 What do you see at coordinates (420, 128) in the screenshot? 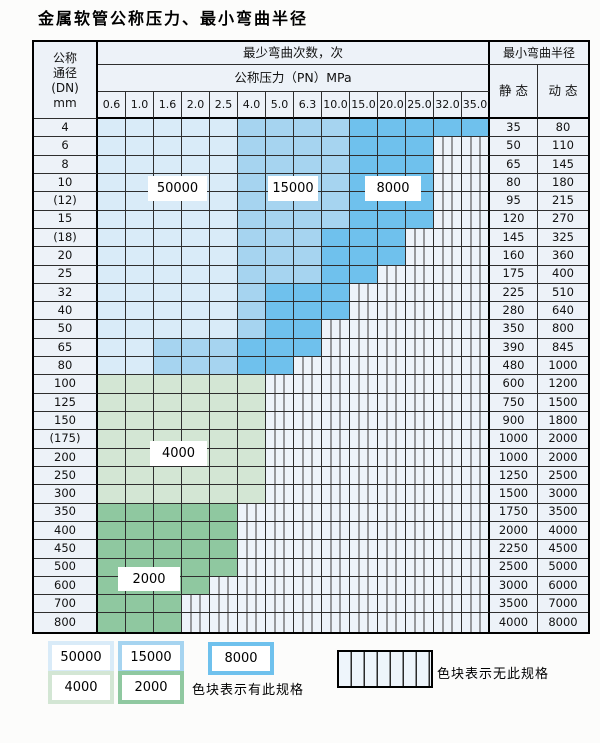
I see `spec-4-25.0` at bounding box center [420, 128].